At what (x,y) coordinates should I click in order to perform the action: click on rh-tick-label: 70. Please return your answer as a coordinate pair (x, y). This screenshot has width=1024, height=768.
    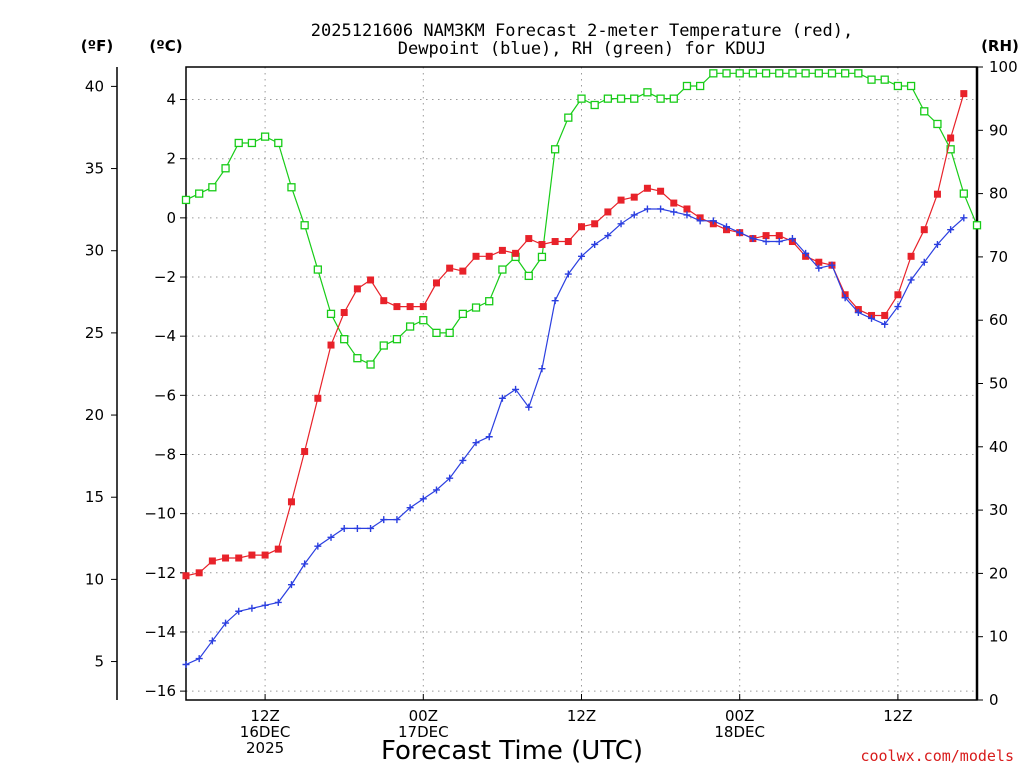
    Looking at the image, I should click on (998, 257).